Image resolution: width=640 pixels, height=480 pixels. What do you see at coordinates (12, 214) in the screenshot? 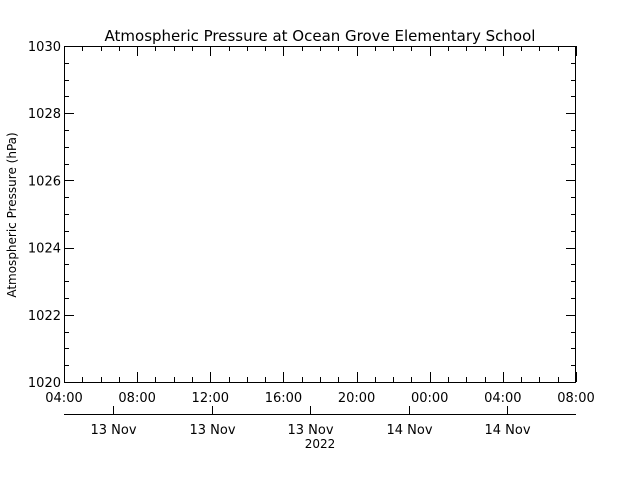
I see `y-axis-label: Atmospheric Pressure (hPa)` at bounding box center [12, 214].